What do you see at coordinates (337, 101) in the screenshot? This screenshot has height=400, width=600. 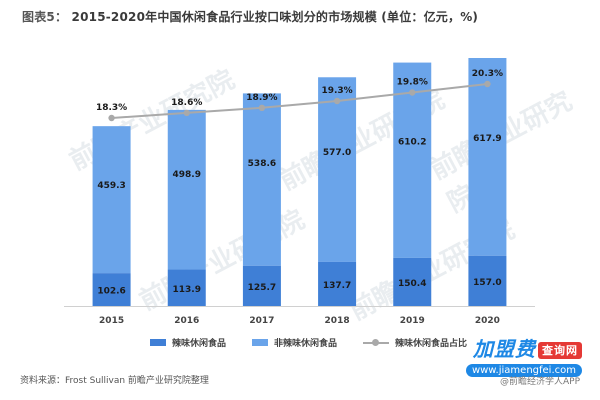 I see `share-point-2018` at bounding box center [337, 101].